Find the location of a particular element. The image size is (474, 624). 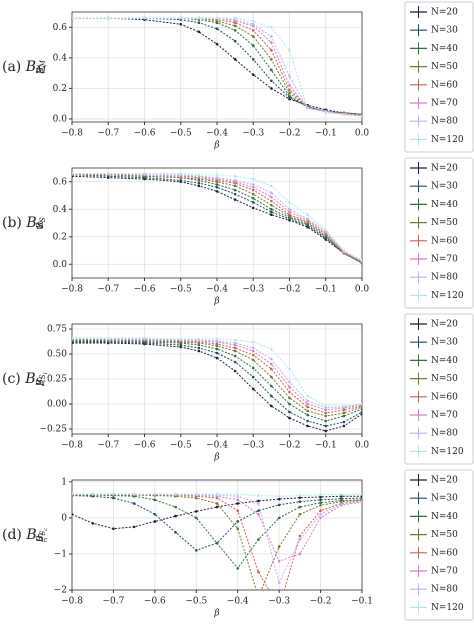

plot-frame is located at coordinates (217, 67).